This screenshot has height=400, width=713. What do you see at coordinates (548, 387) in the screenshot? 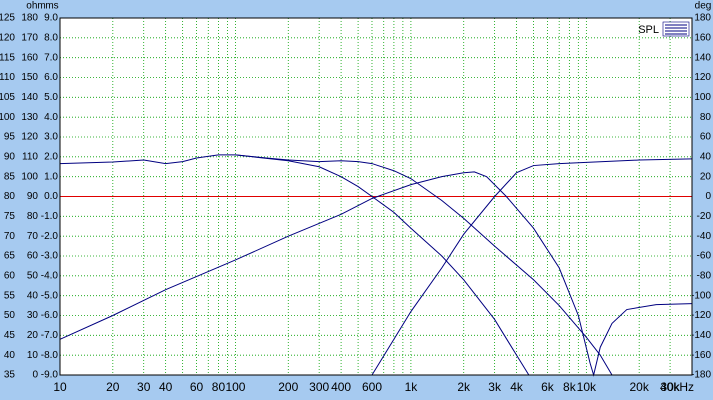
I see `x-tick-label: 6k` at bounding box center [548, 387].